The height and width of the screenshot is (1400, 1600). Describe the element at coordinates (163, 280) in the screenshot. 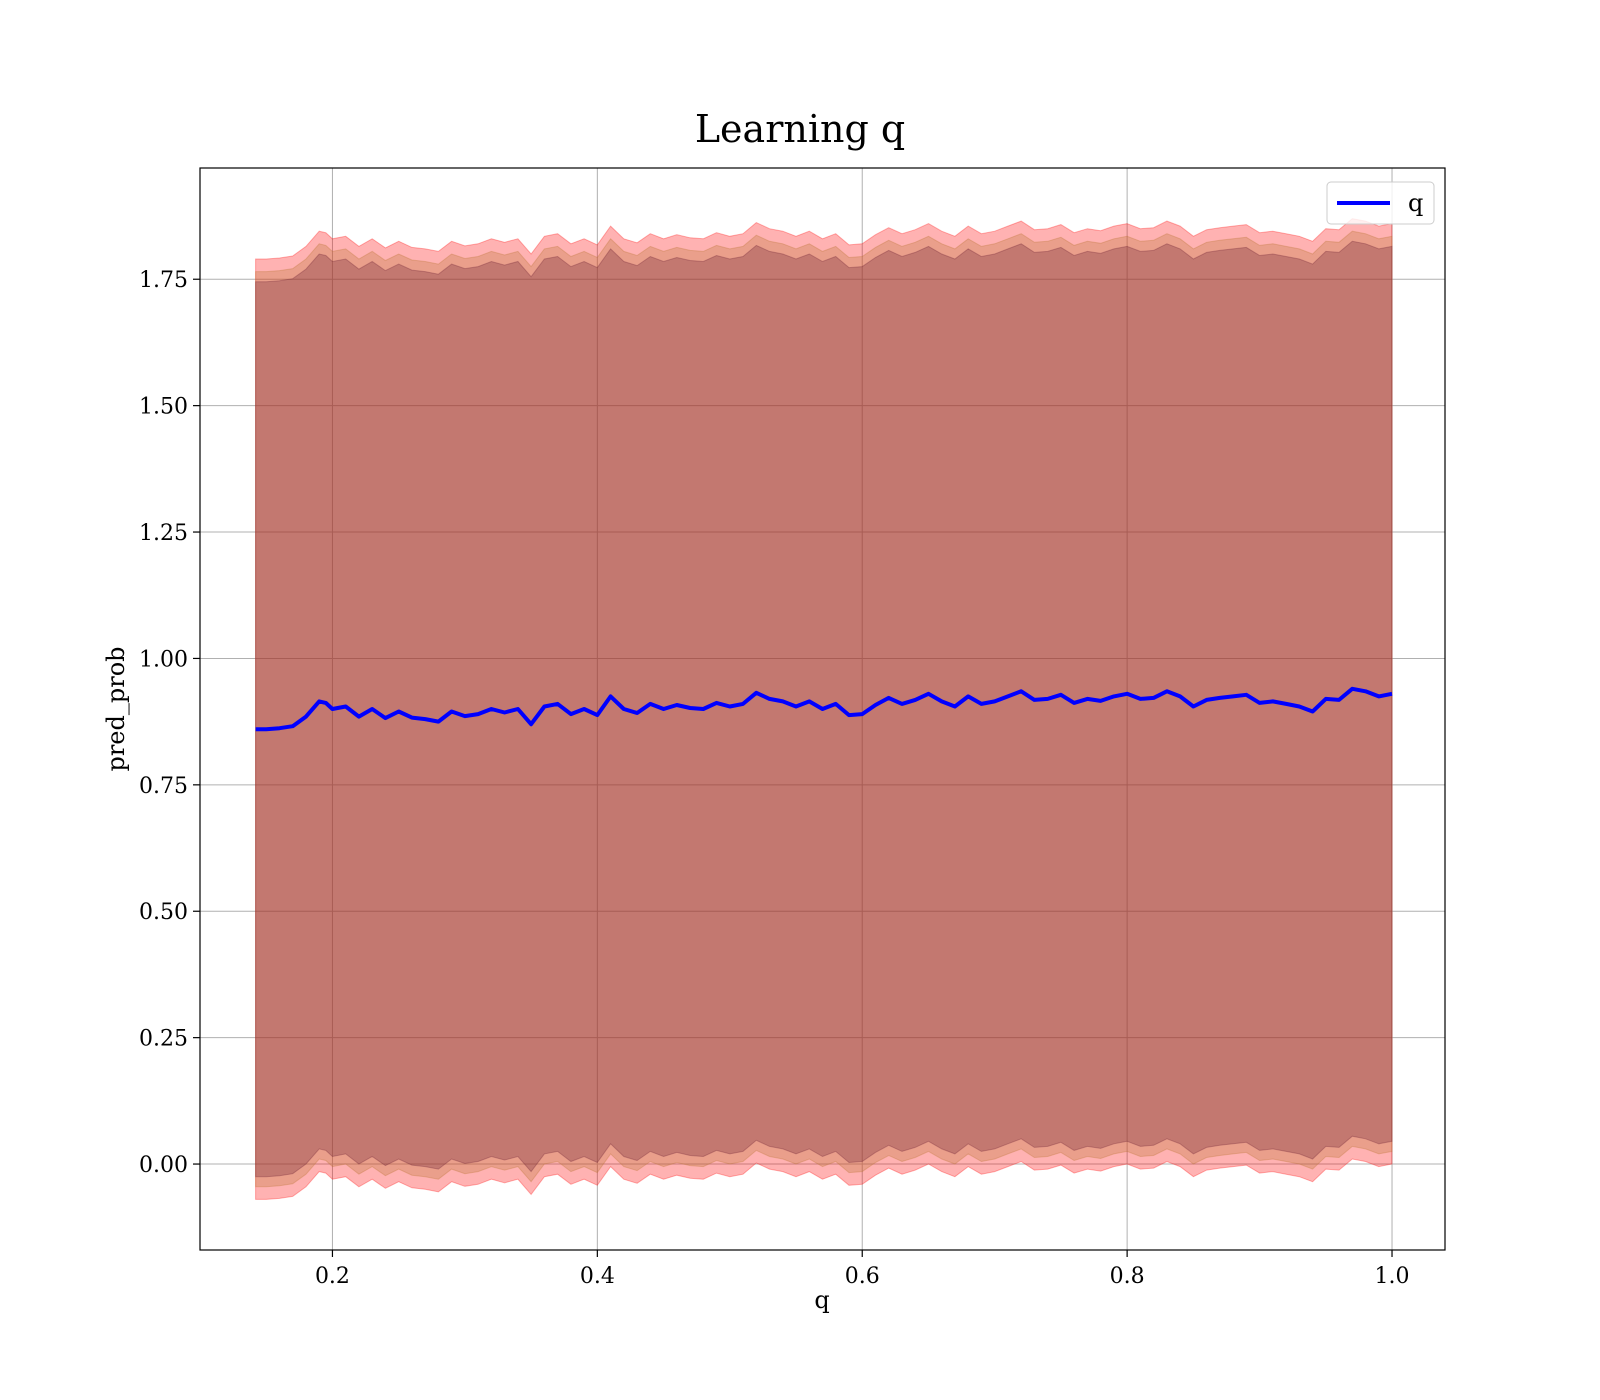

I see `y-tick-label: 1.75` at that location.